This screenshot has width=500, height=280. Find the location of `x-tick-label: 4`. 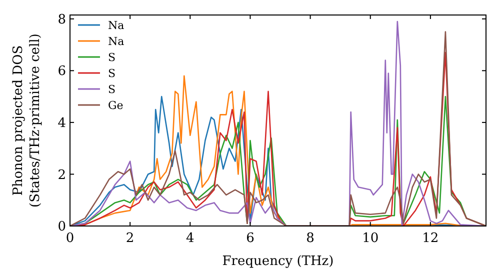

x-tick-label: 4 is located at coordinates (190, 238).